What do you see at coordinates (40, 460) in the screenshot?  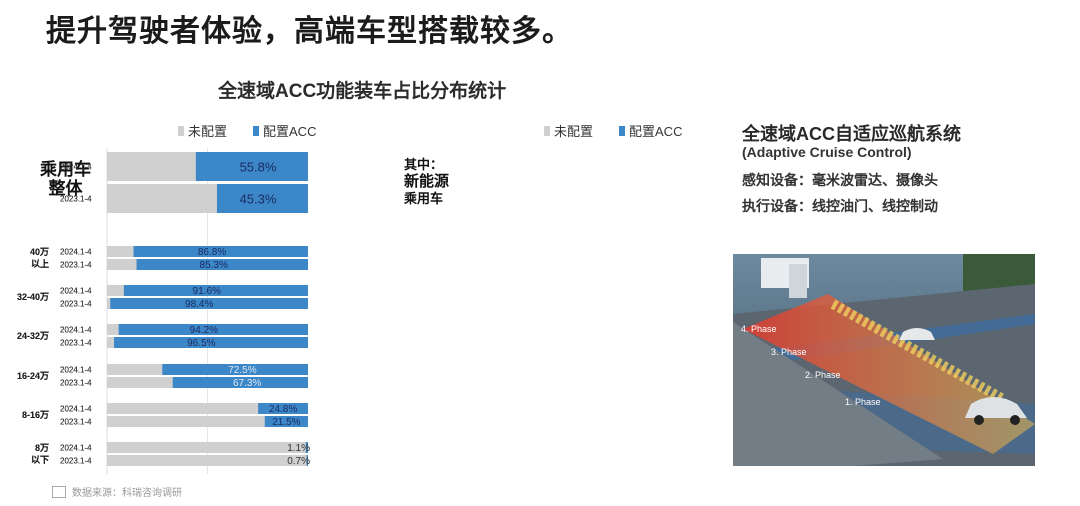 I see `category-label: 以下` at bounding box center [40, 460].